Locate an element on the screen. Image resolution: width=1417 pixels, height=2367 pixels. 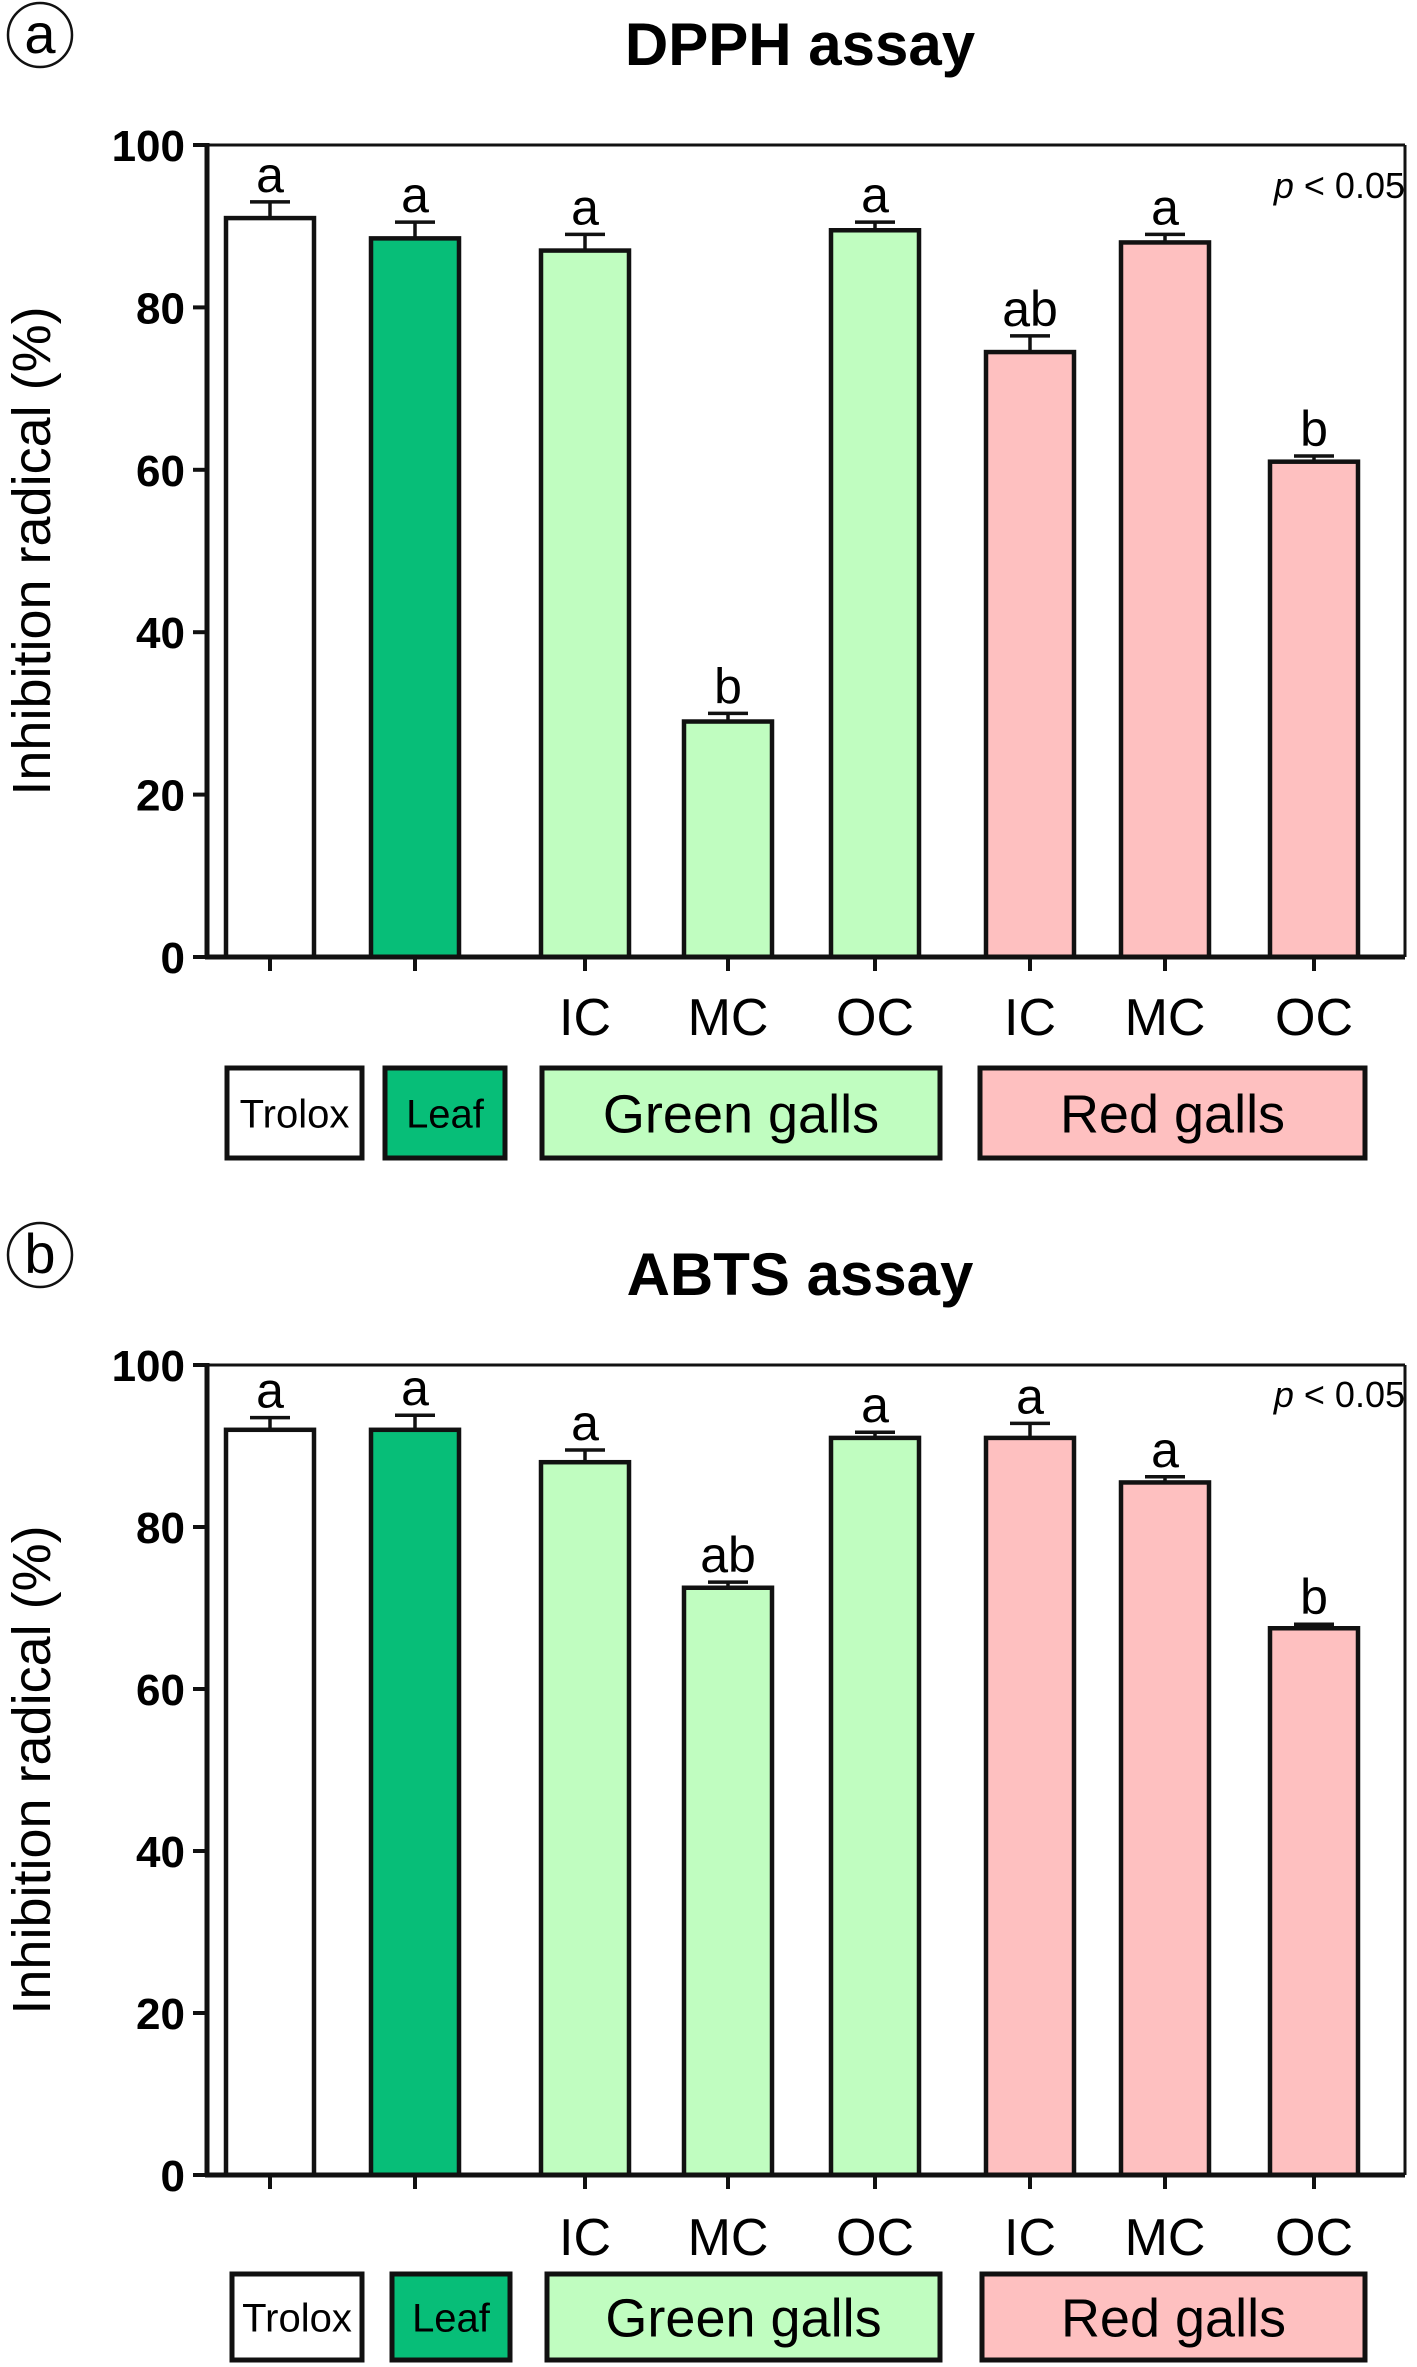
panel-letter: a is located at coordinates (40, 33).